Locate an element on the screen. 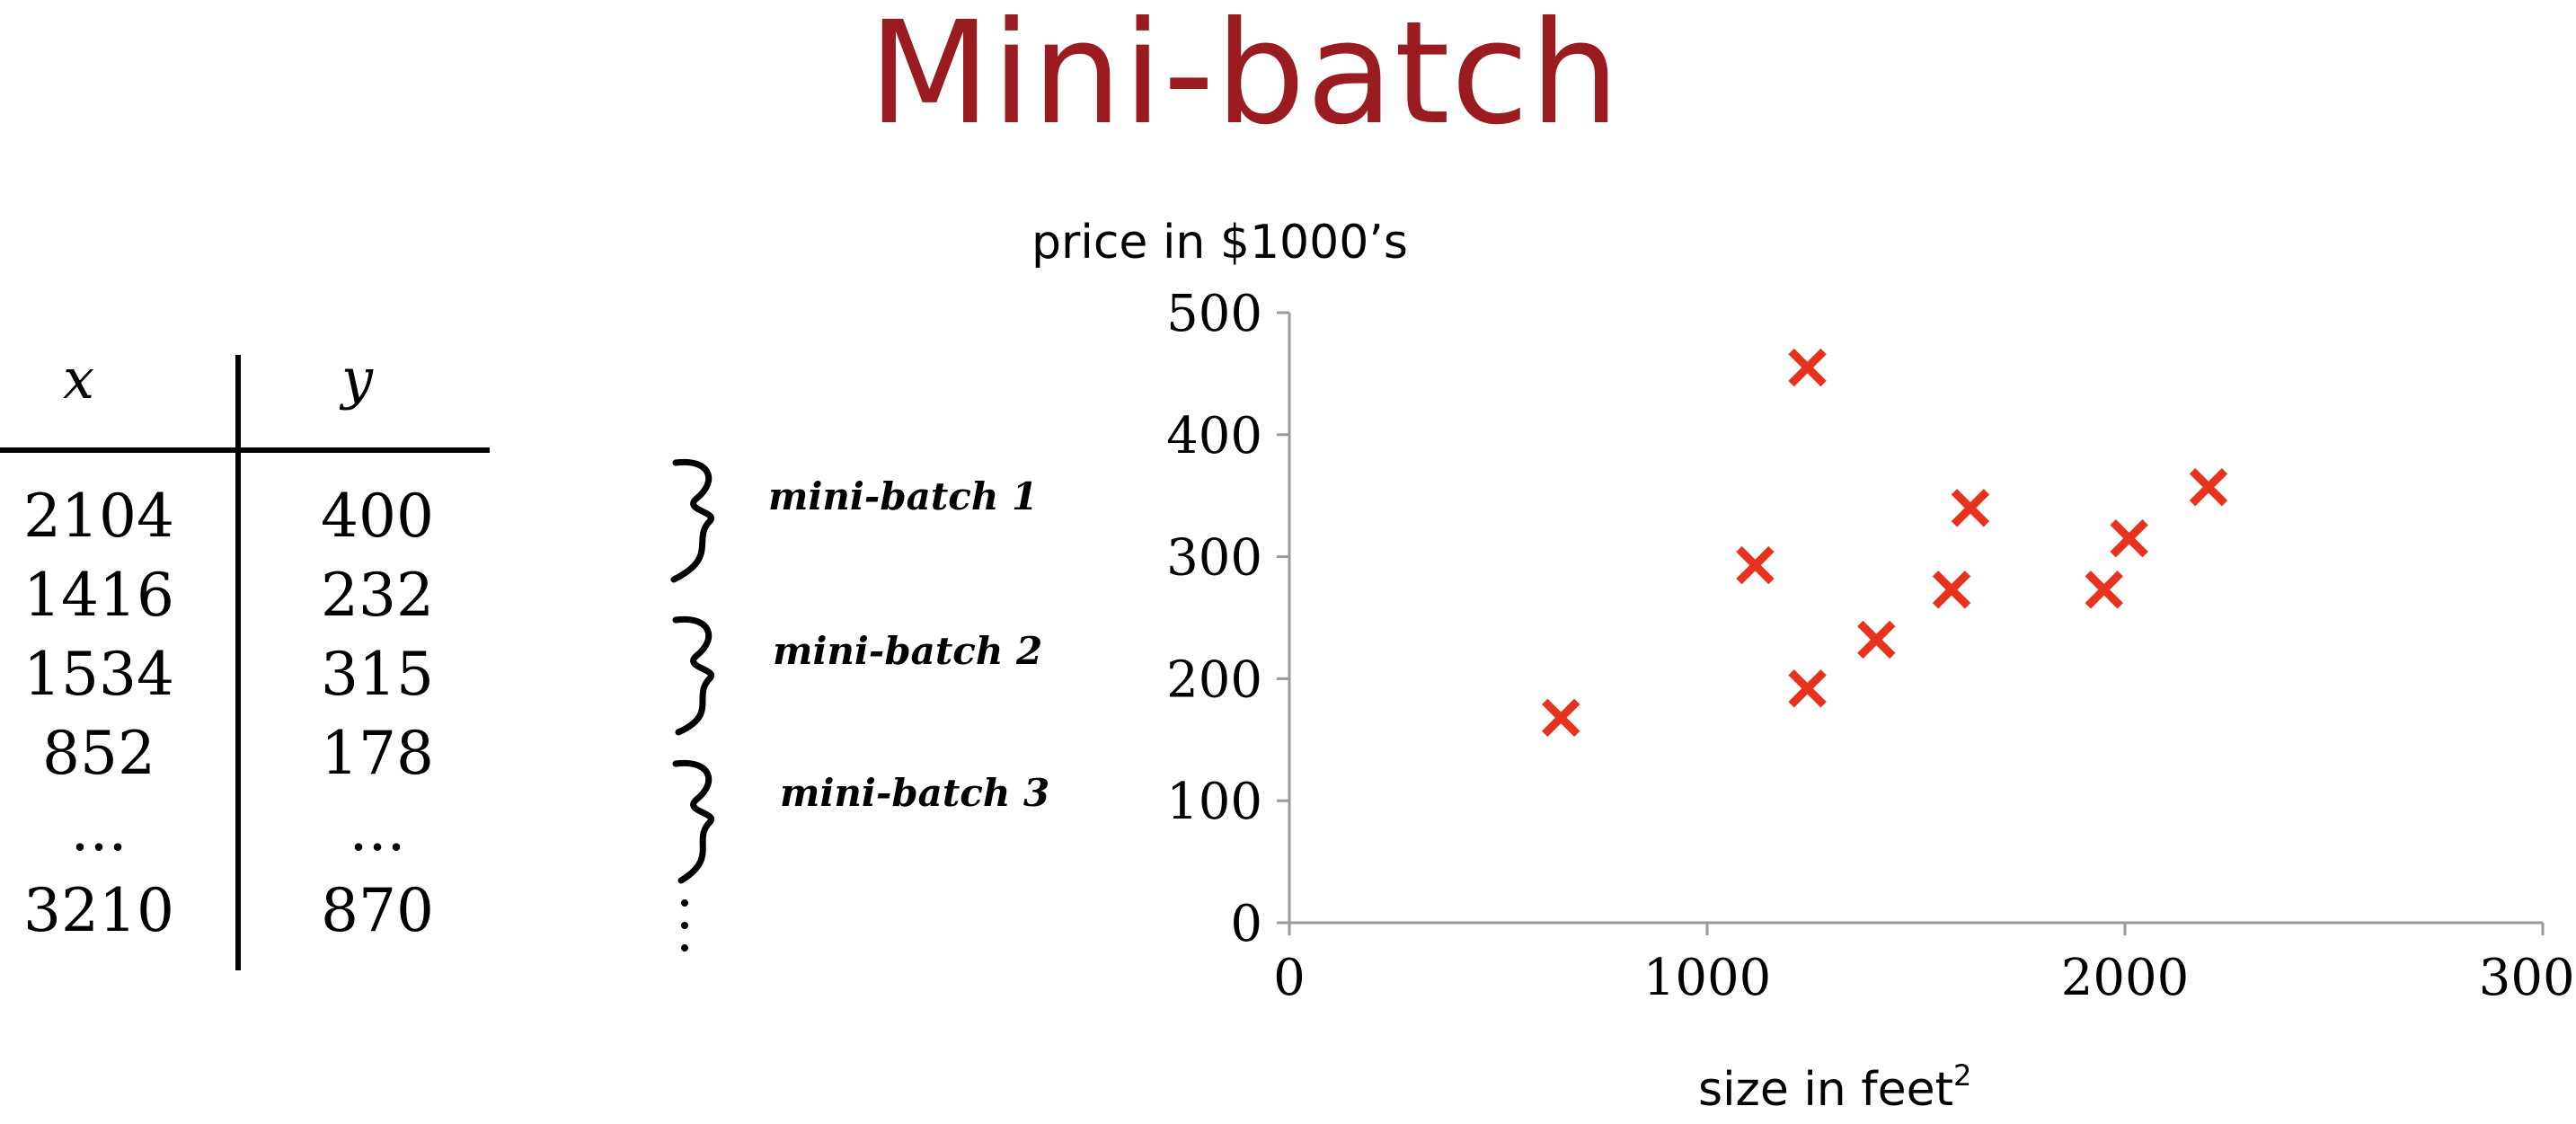  y-tick-label: 100 is located at coordinates (1214, 802).